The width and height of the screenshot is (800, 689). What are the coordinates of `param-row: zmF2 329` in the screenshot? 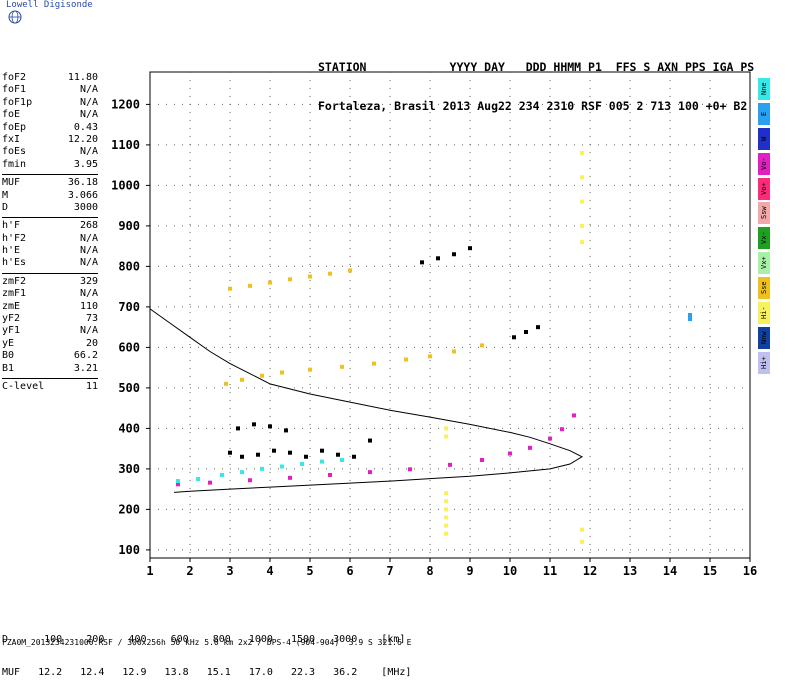 It's located at (50, 282).